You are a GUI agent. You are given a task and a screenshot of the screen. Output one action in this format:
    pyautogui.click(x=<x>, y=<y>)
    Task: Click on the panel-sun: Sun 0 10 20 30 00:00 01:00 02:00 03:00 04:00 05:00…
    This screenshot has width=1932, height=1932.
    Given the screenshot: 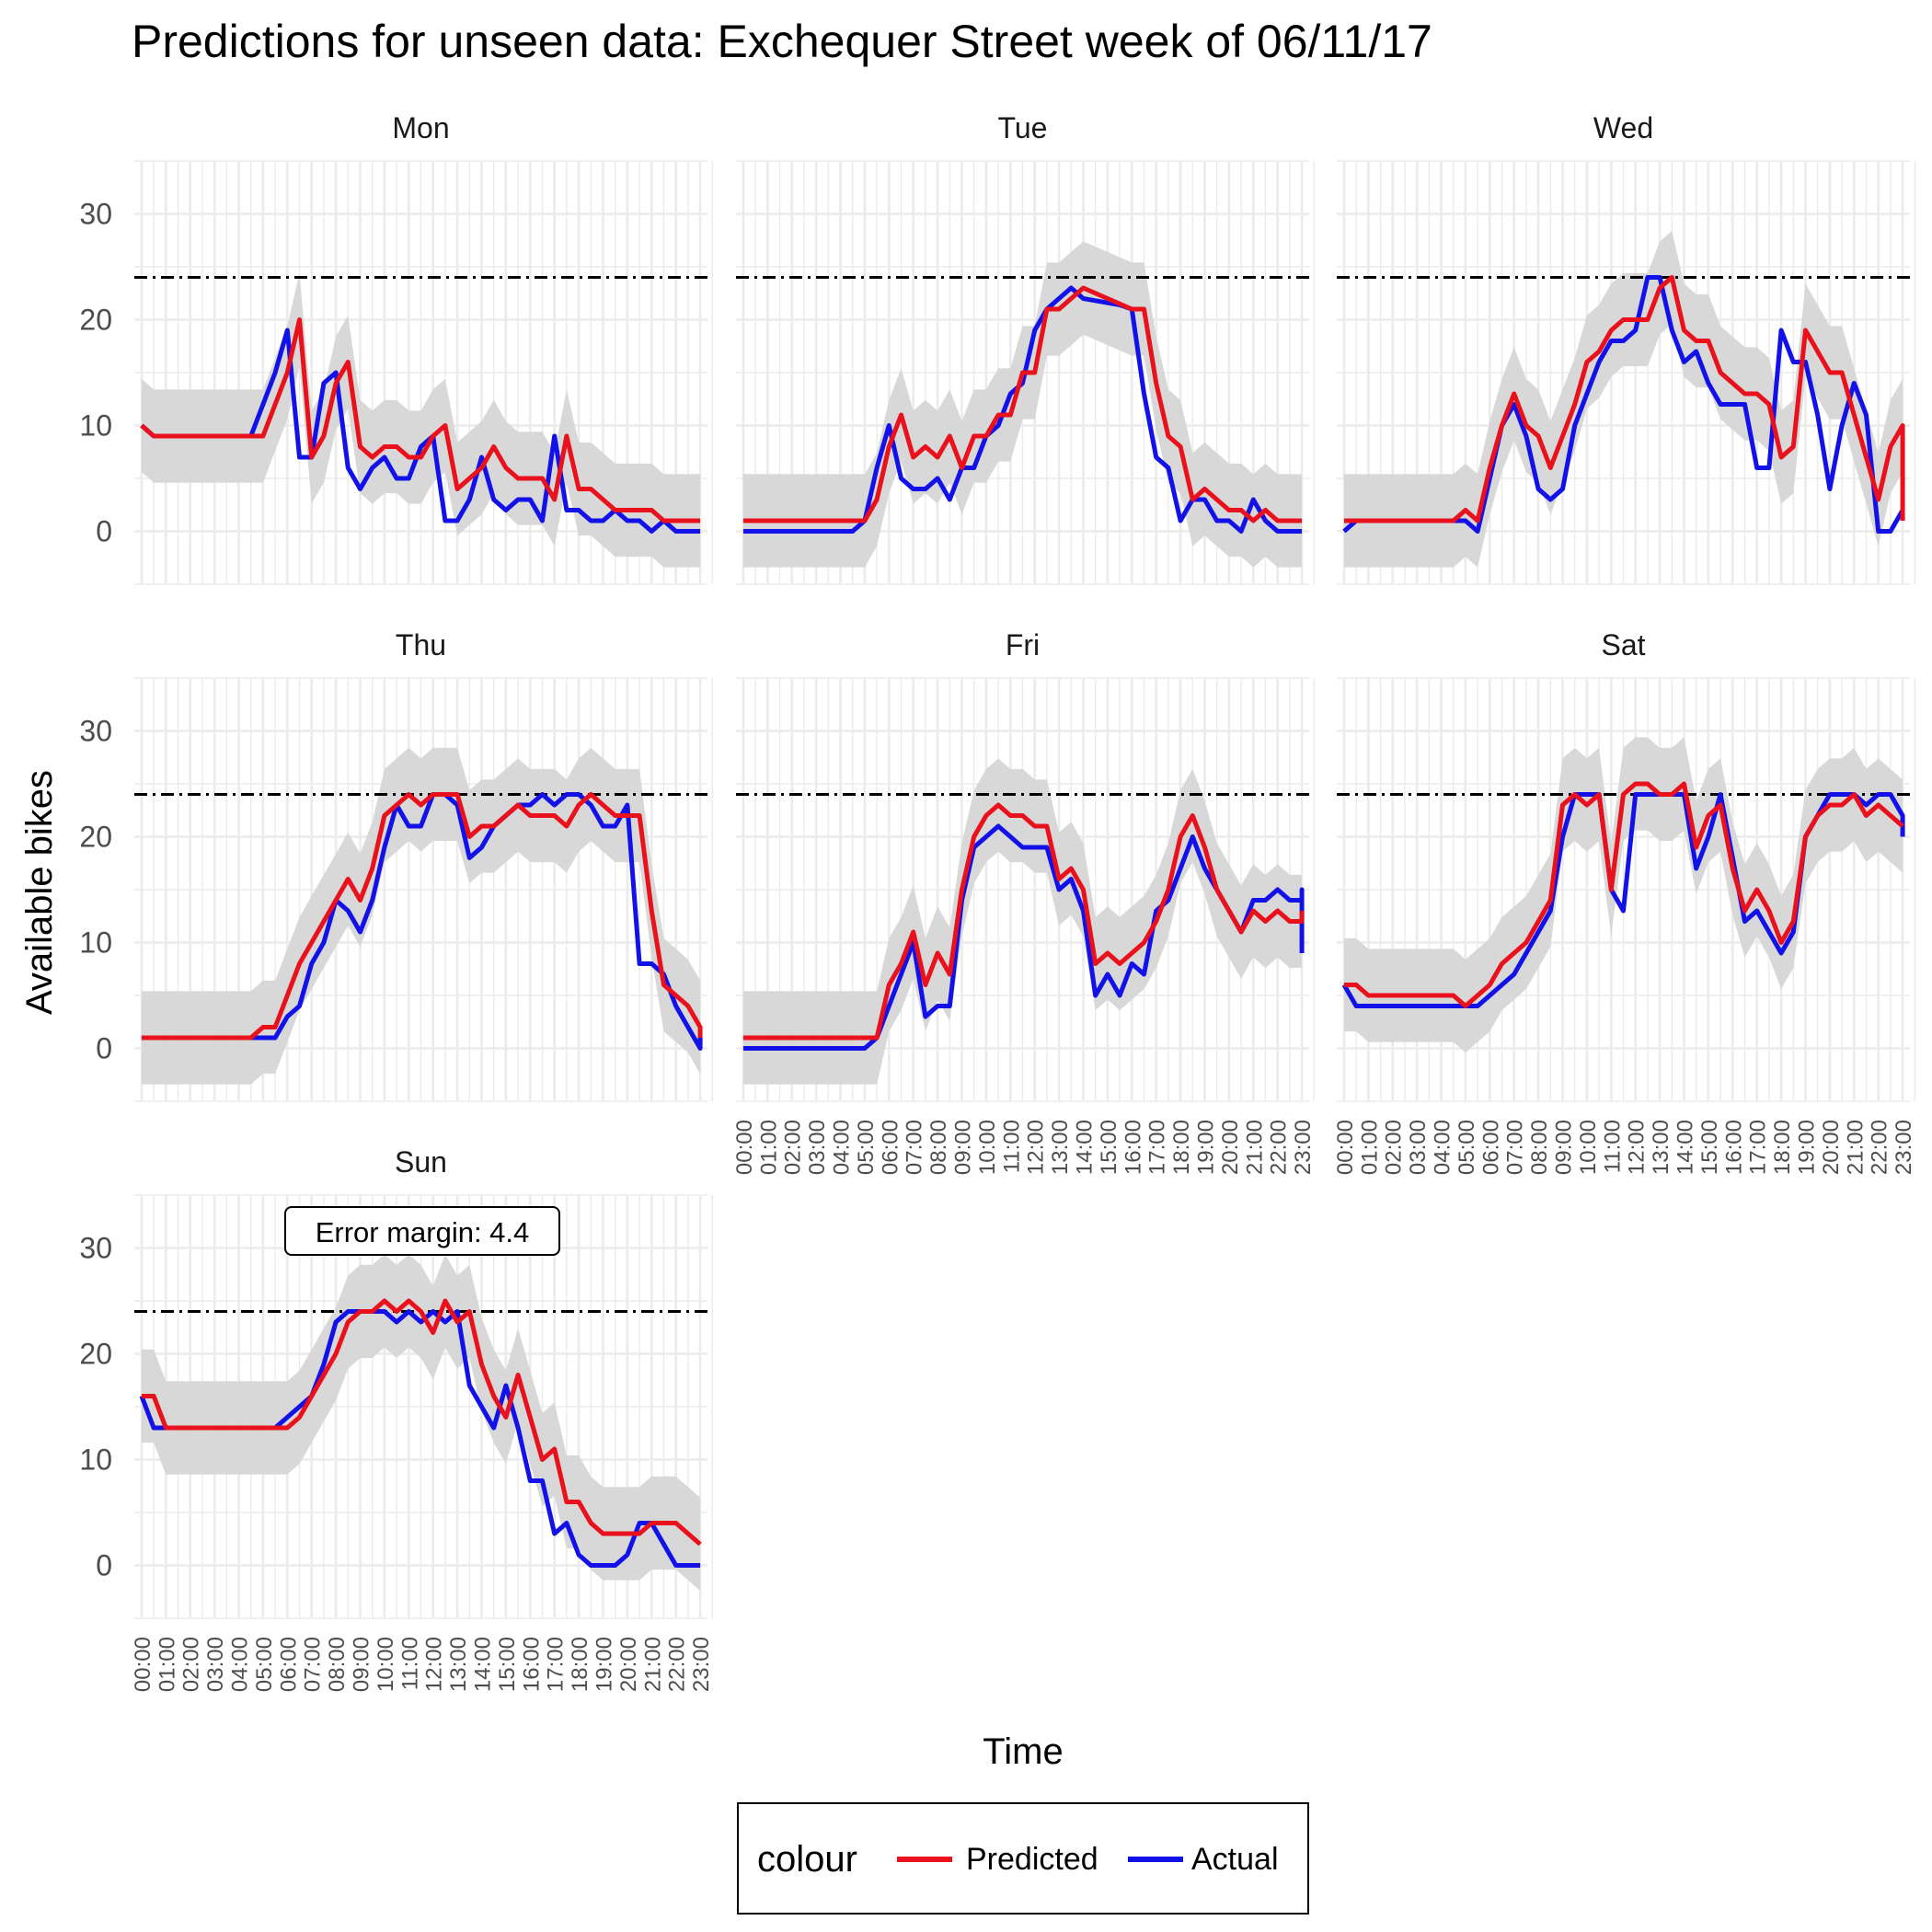 What is the action you would take?
    pyautogui.click(x=396, y=1418)
    